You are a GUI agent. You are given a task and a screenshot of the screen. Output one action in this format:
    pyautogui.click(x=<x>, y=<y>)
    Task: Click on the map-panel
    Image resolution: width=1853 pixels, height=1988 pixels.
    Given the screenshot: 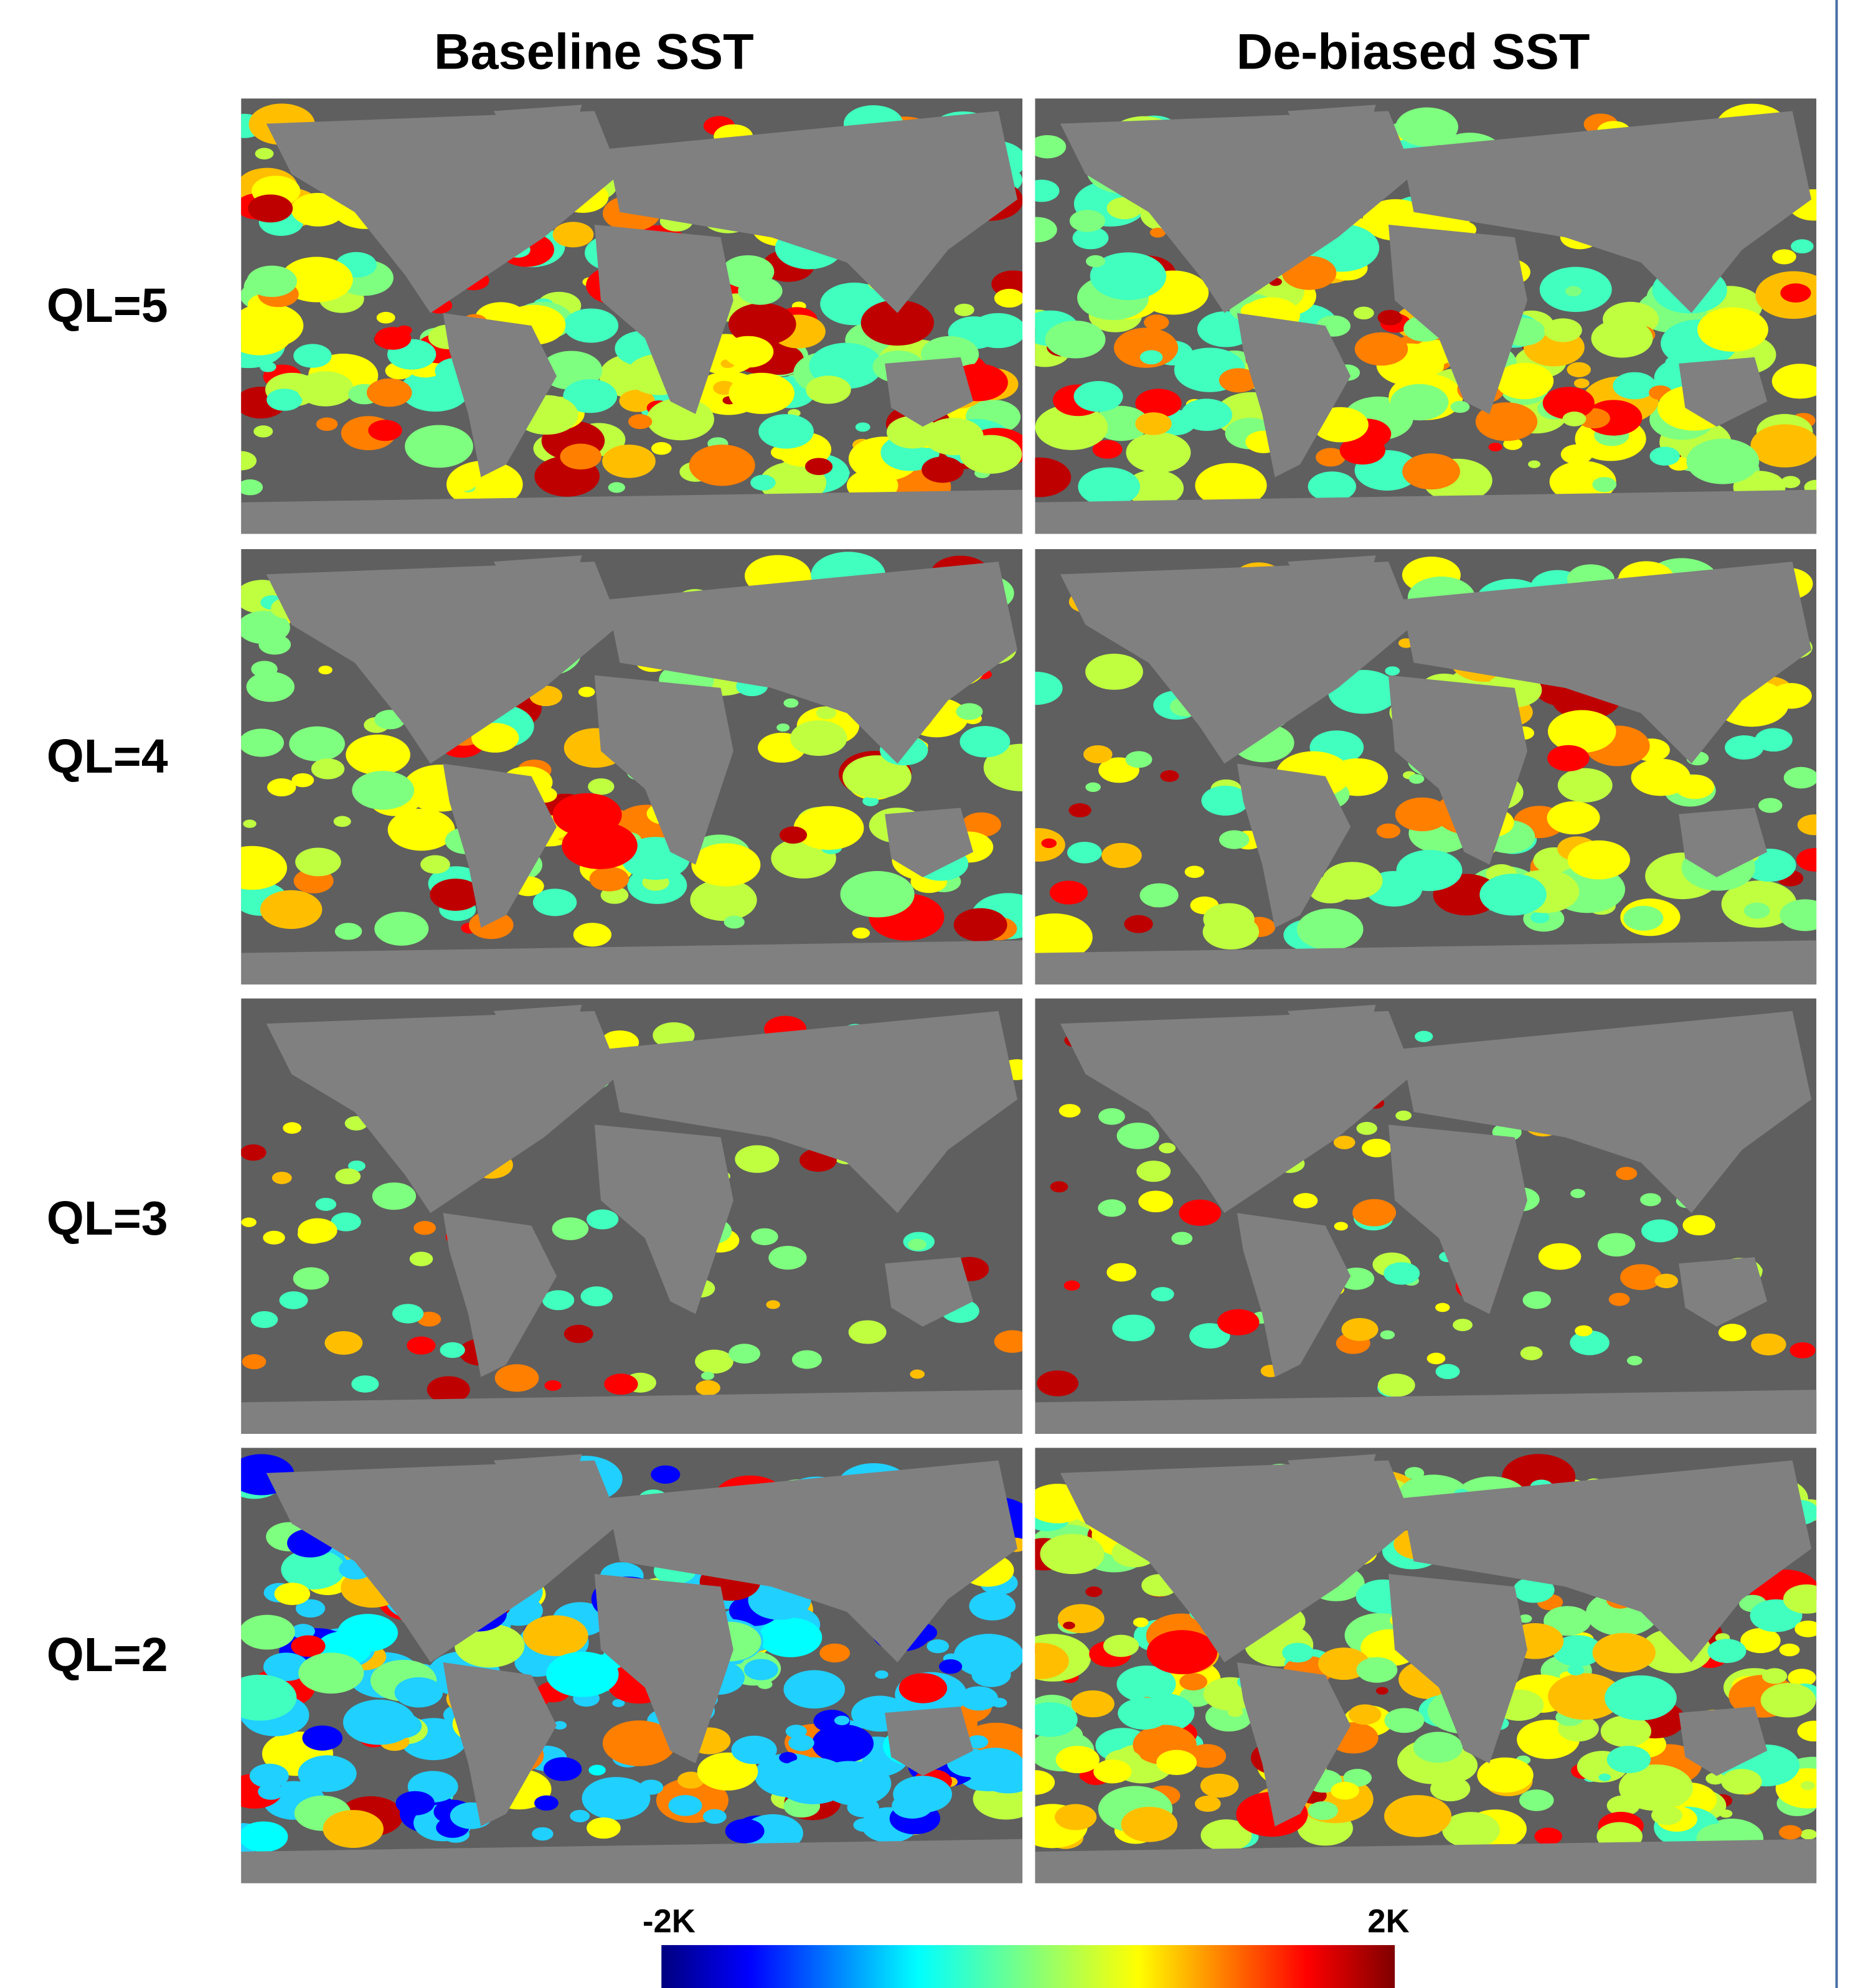 What is the action you would take?
    pyautogui.click(x=1426, y=1665)
    